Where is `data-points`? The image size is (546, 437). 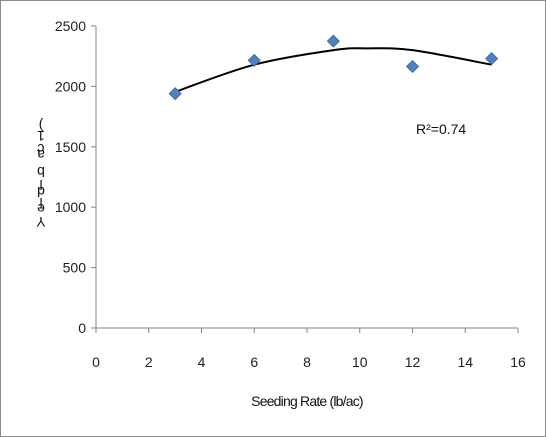
data-points is located at coordinates (333, 67).